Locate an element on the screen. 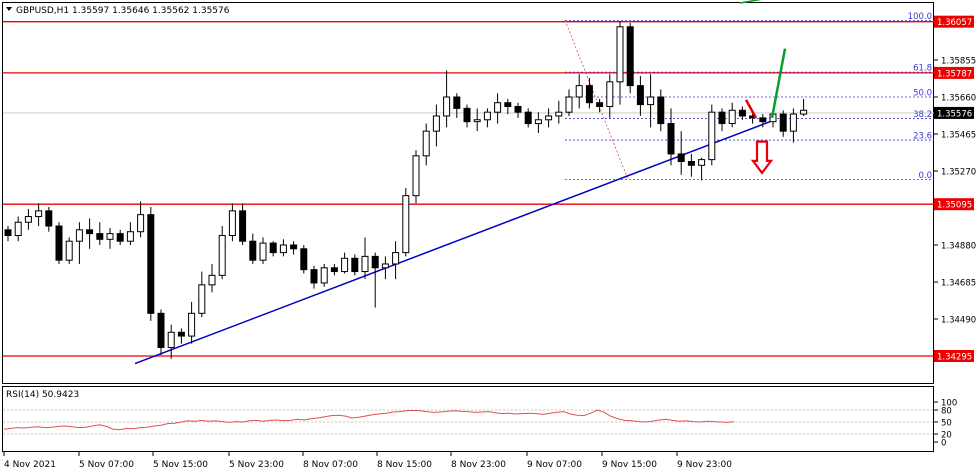  triangle-down-icon is located at coordinates (9, 9).